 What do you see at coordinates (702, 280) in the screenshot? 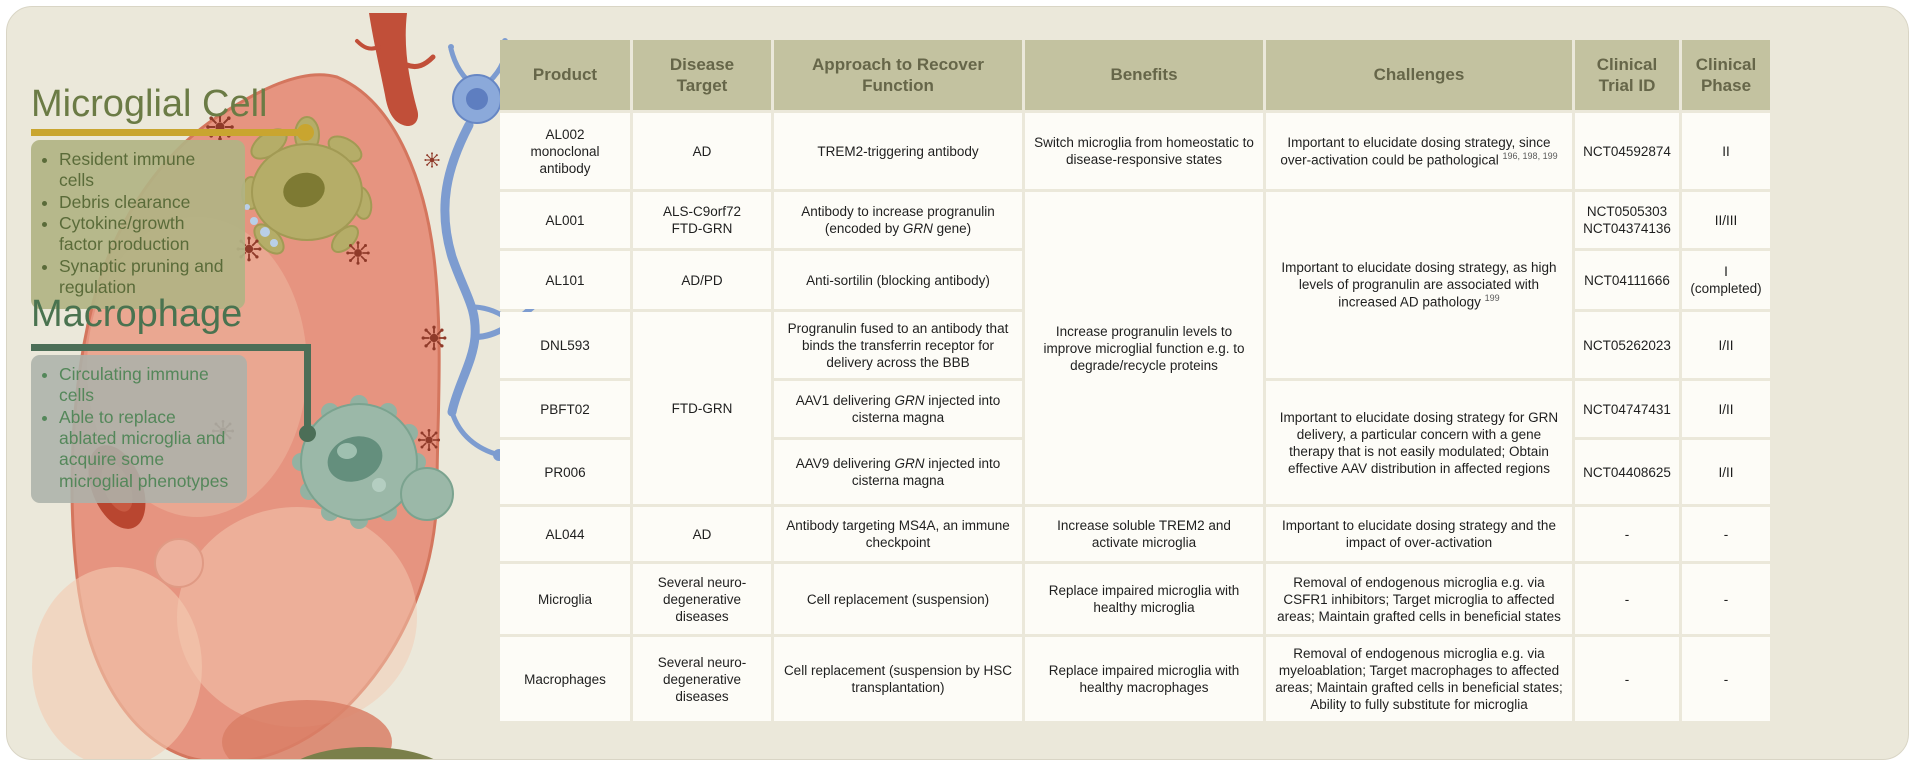
I see `cell-disease: AD/PD` at bounding box center [702, 280].